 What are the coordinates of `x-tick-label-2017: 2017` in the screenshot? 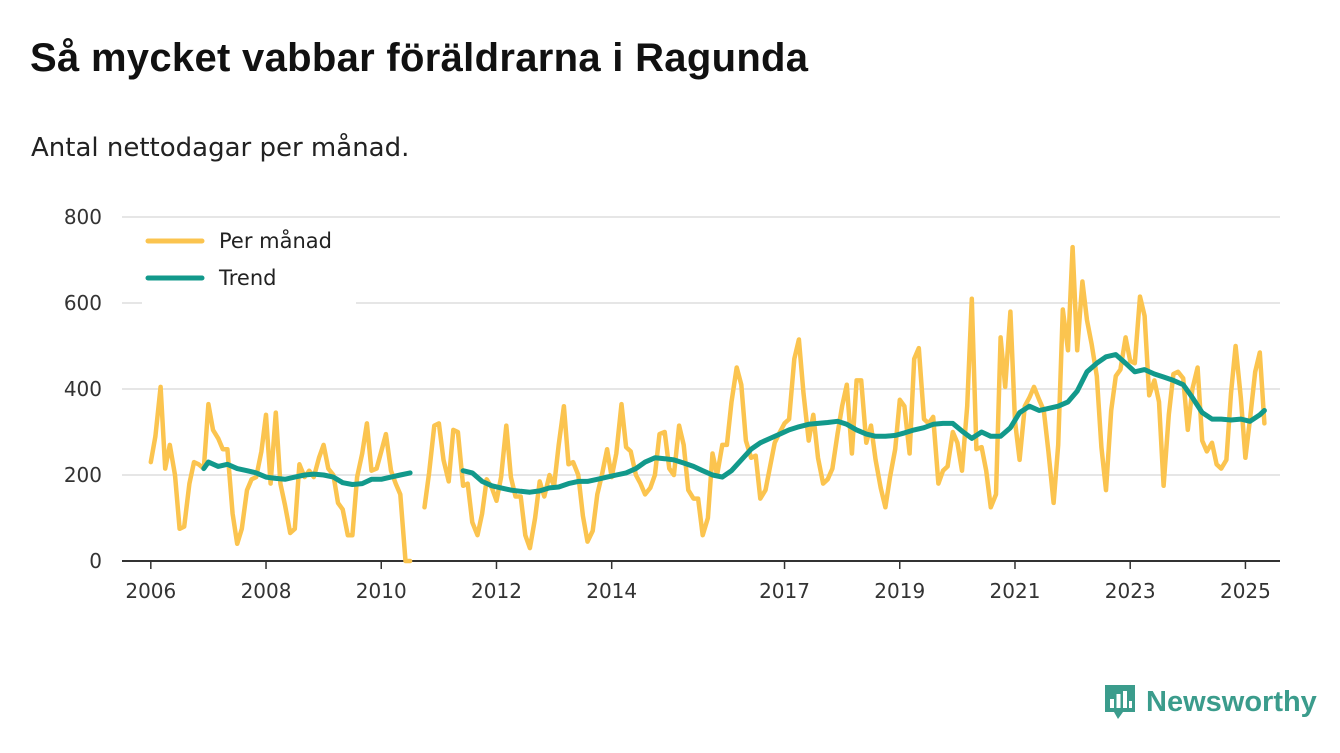 It's located at (784, 591).